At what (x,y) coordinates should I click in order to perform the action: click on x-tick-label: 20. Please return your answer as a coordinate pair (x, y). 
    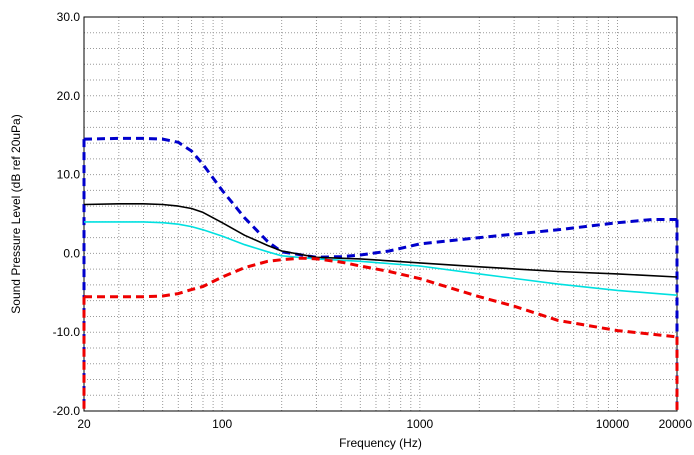
    Looking at the image, I should click on (84, 424).